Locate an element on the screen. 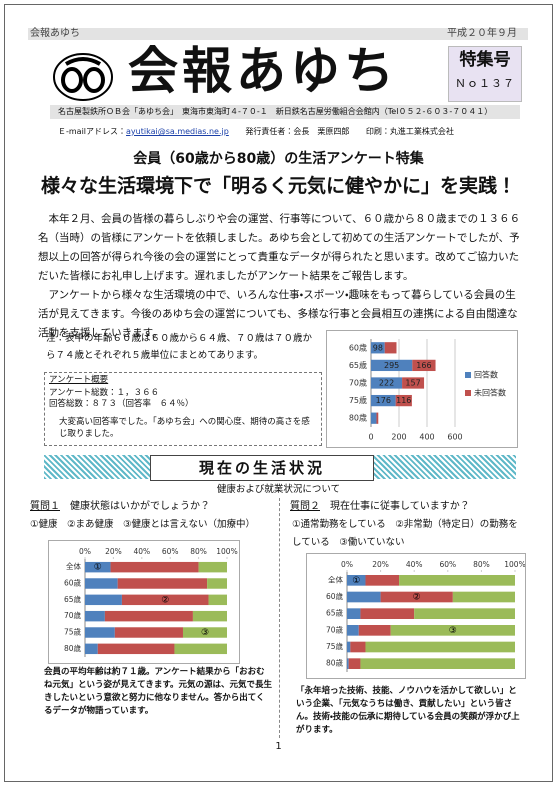 The height and width of the screenshot is (786, 557). header-left: 会報あゆち is located at coordinates (55, 33).